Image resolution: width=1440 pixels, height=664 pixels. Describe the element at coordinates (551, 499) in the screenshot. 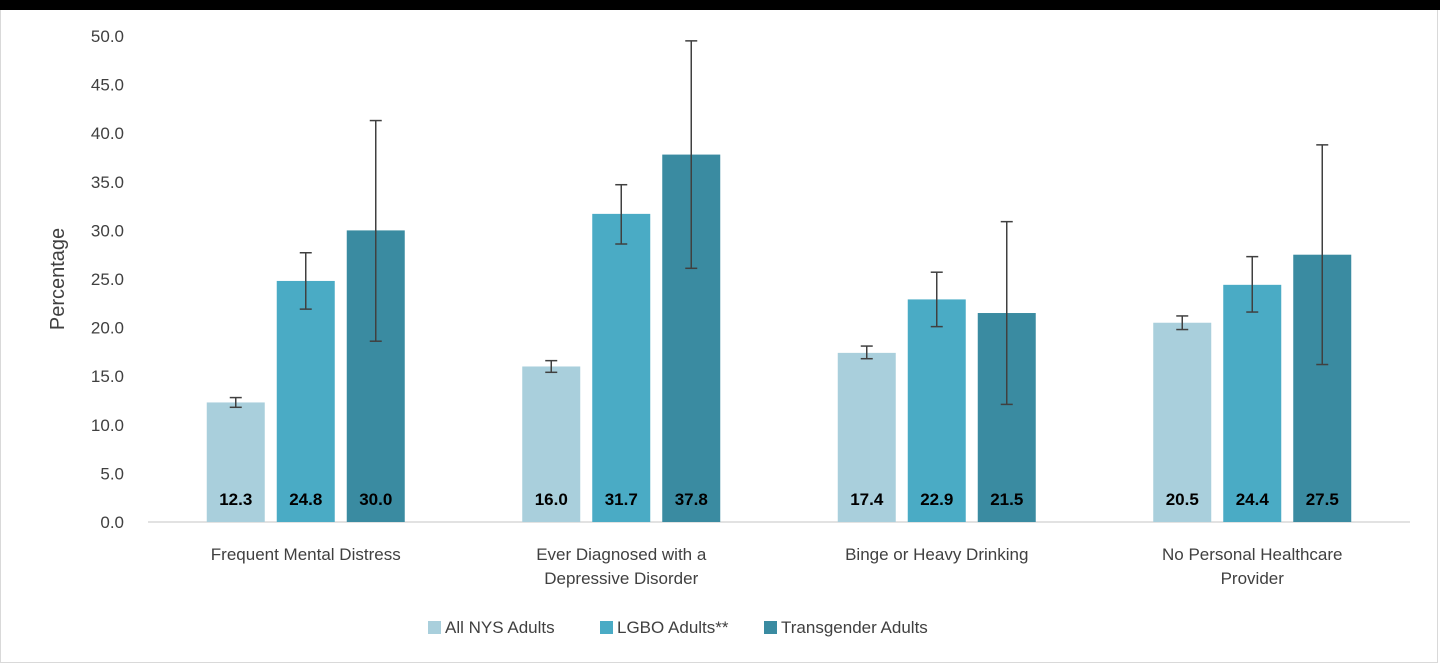

I see `data-label: 16.0` at that location.